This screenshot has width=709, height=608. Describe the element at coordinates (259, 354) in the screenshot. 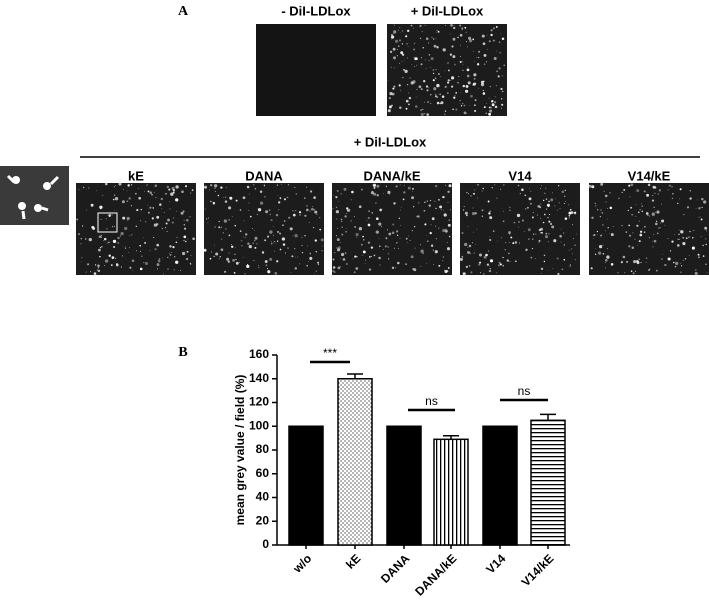

I see `y-tick-label: 160` at that location.